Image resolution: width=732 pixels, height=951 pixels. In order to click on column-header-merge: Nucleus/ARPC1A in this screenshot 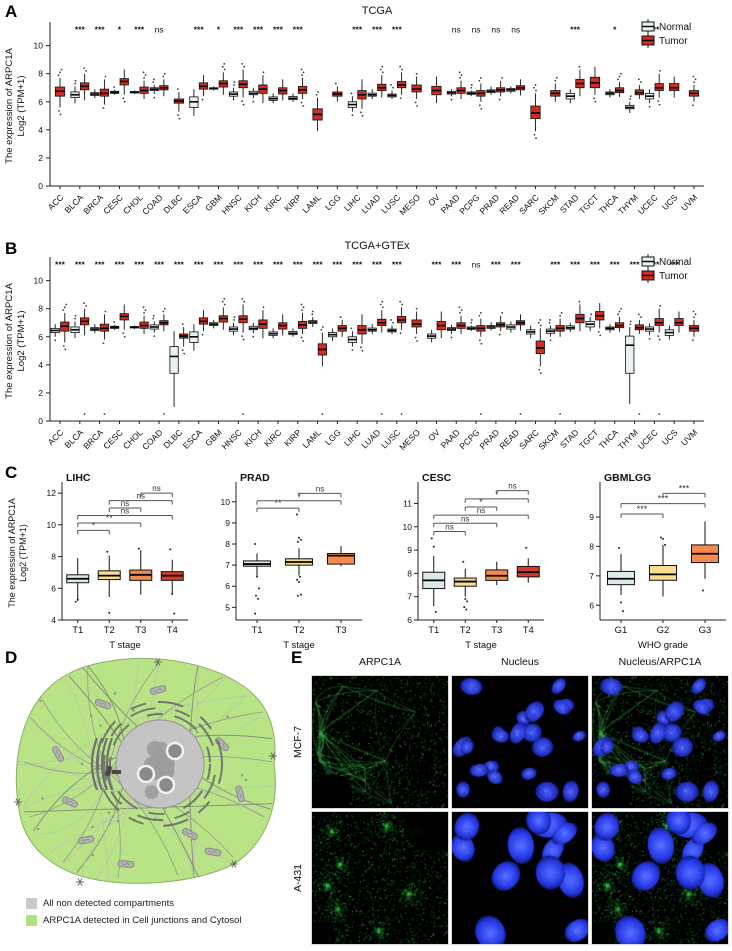, I will do `click(660, 662)`.